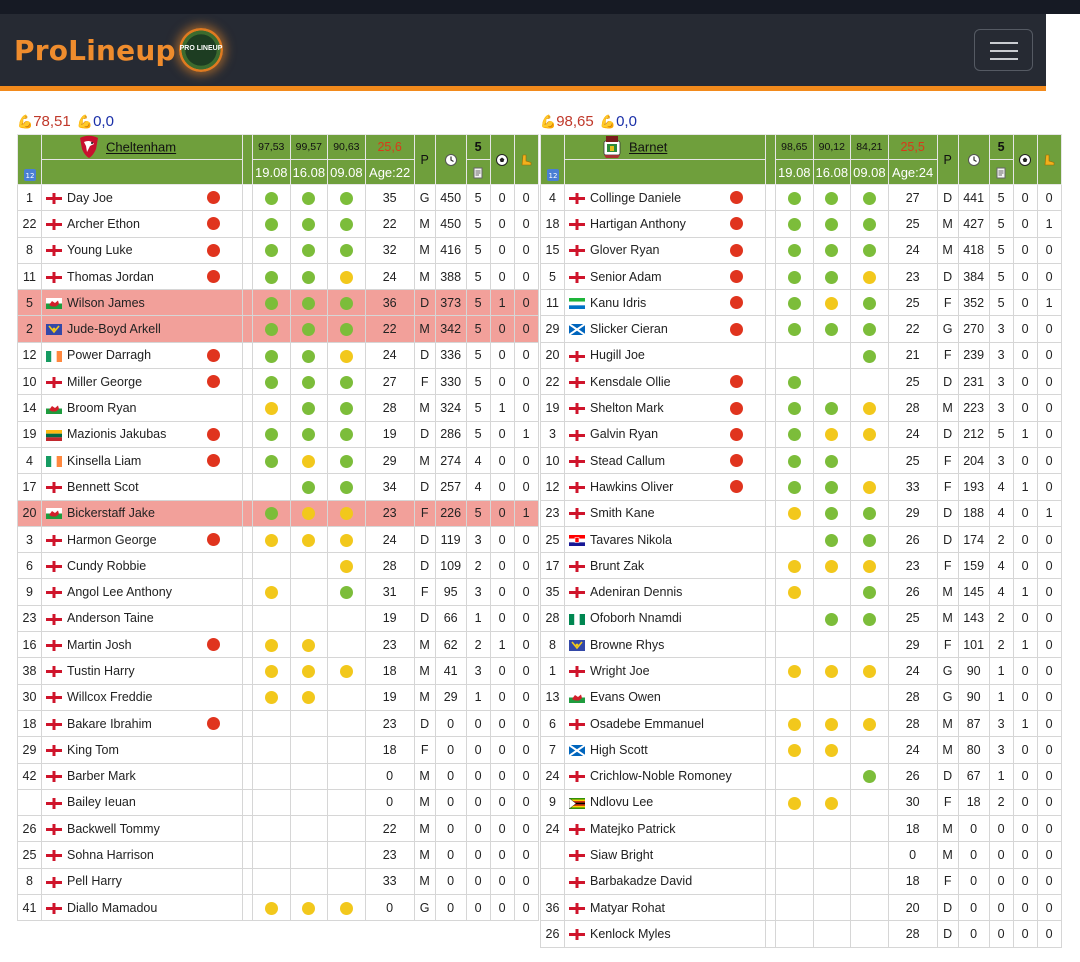 This screenshot has height=962, width=1080. I want to click on goals-column-header, so click(502, 159).